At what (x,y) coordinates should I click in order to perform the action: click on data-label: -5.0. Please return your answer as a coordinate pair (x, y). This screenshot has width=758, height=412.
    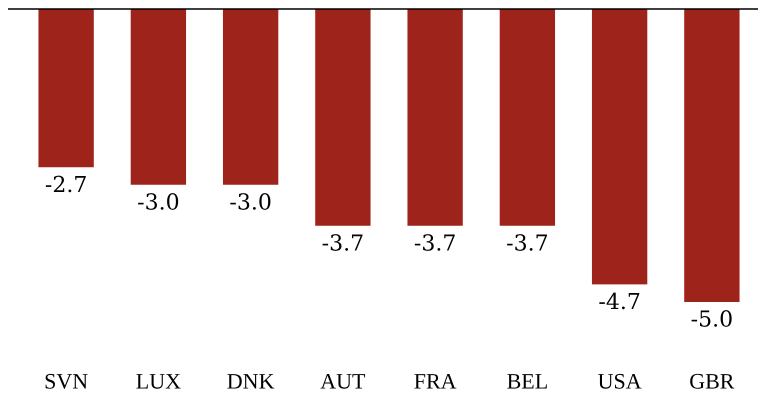
    Looking at the image, I should click on (712, 320).